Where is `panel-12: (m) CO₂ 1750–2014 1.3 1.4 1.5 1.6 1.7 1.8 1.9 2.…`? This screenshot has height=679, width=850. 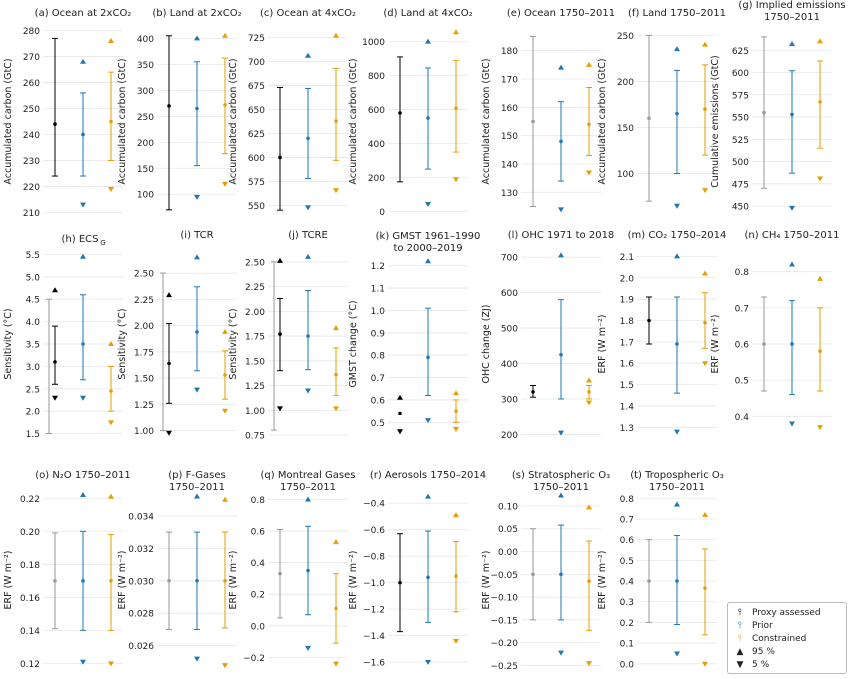 panel-12: (m) CO₂ 1750–2014 1.3 1.4 1.5 1.6 1.7 1.8 1.9 2.… is located at coordinates (661, 332).